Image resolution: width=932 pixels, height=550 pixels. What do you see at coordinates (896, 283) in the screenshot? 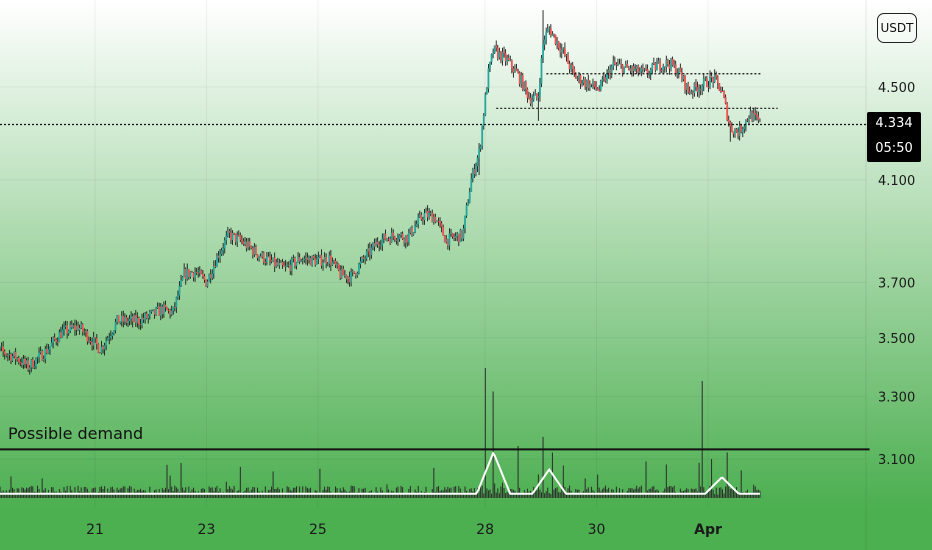
I see `price-tick-label: 3.700` at bounding box center [896, 283].